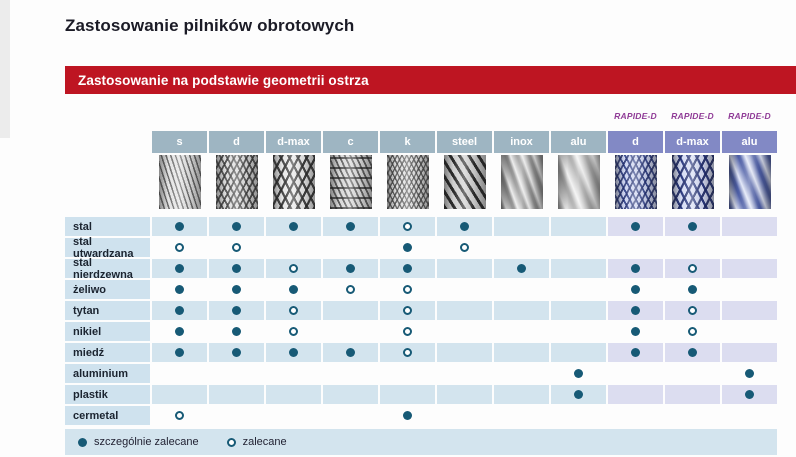 The width and height of the screenshot is (796, 457). What do you see at coordinates (107, 373) in the screenshot?
I see `row-label: aluminium` at bounding box center [107, 373].